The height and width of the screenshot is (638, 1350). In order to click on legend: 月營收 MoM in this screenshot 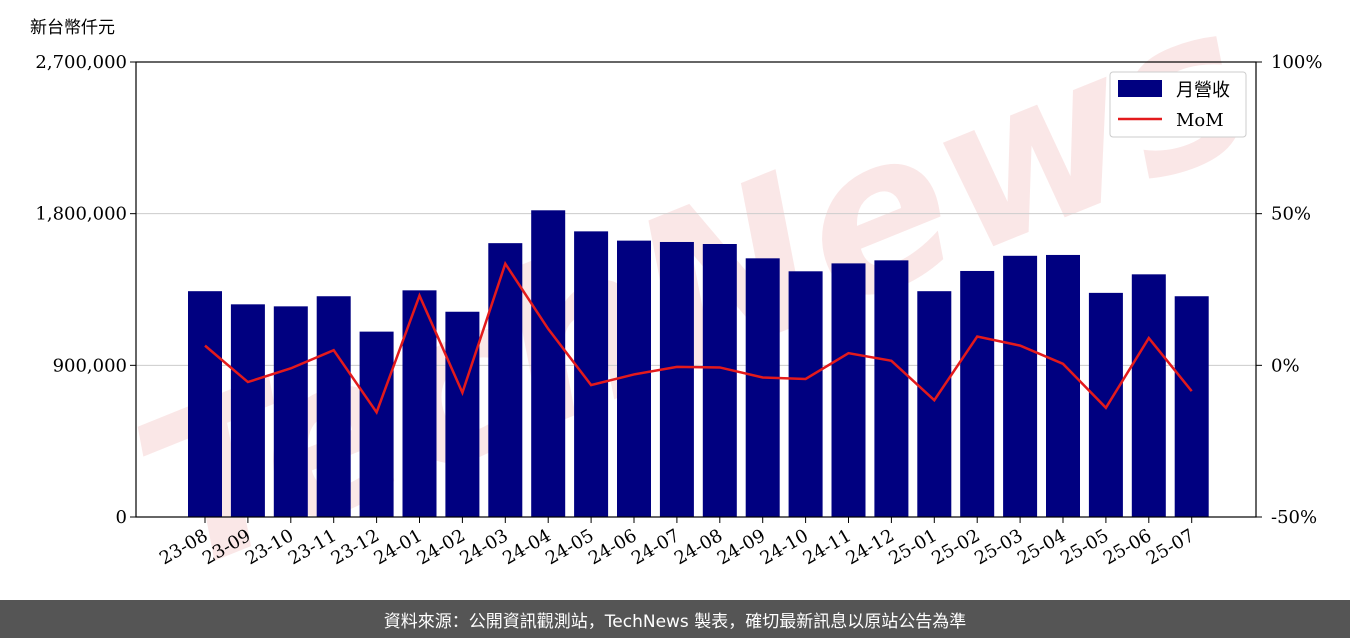, I will do `click(1178, 104)`.